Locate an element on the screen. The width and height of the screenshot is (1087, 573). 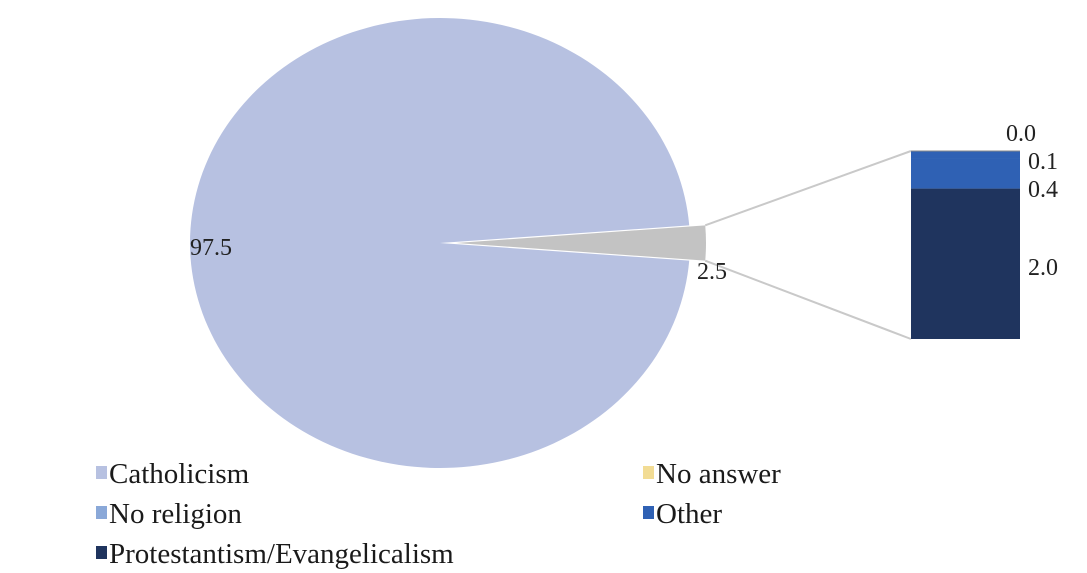
legend-item-protestantism-evangelicalism: Protestantism/Evangelicalism is located at coordinates (275, 554).